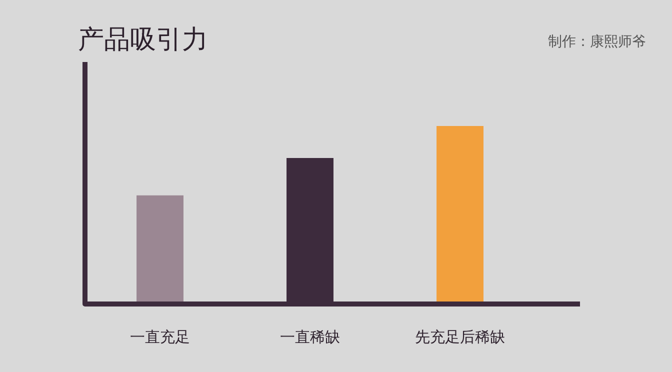 The width and height of the screenshot is (672, 372). I want to click on x-tick-label: 先充足后稀缺, so click(460, 337).